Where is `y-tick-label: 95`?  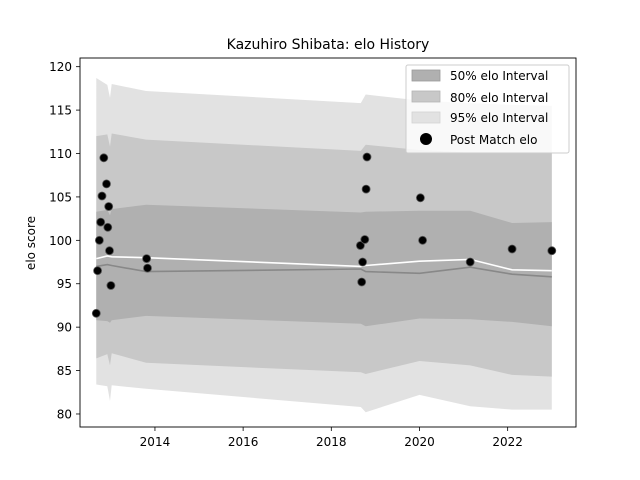 y-tick-label: 95 is located at coordinates (64, 284).